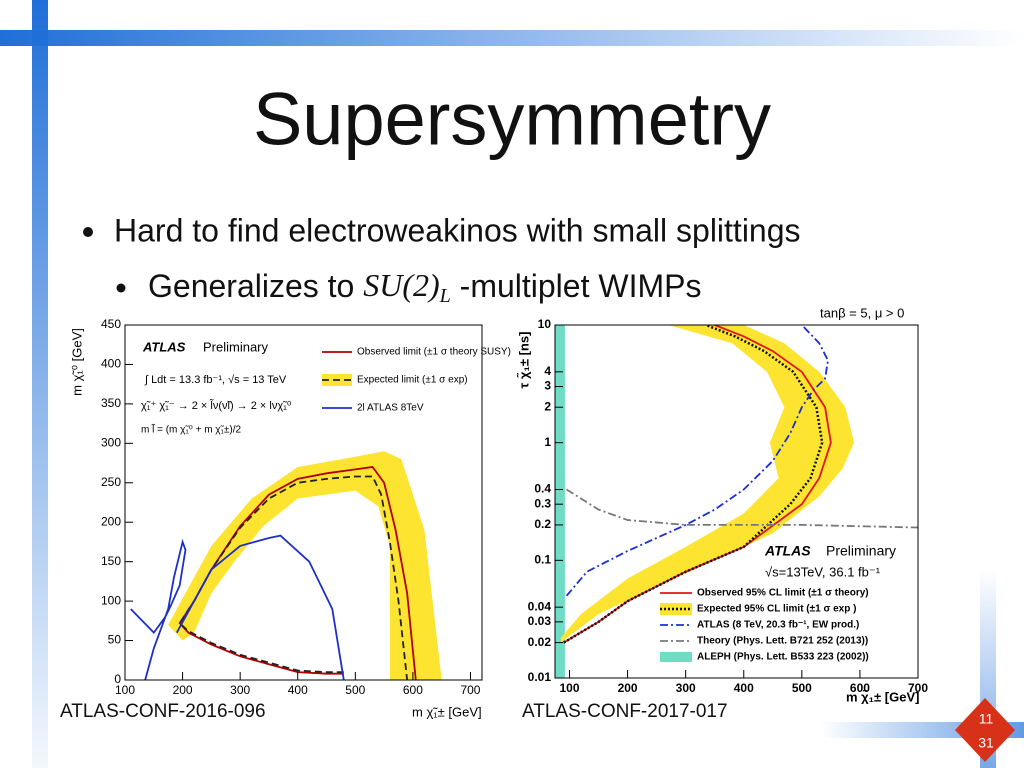 The width and height of the screenshot is (1024, 768). What do you see at coordinates (111, 324) in the screenshot?
I see `y-tick-label: 450` at bounding box center [111, 324].